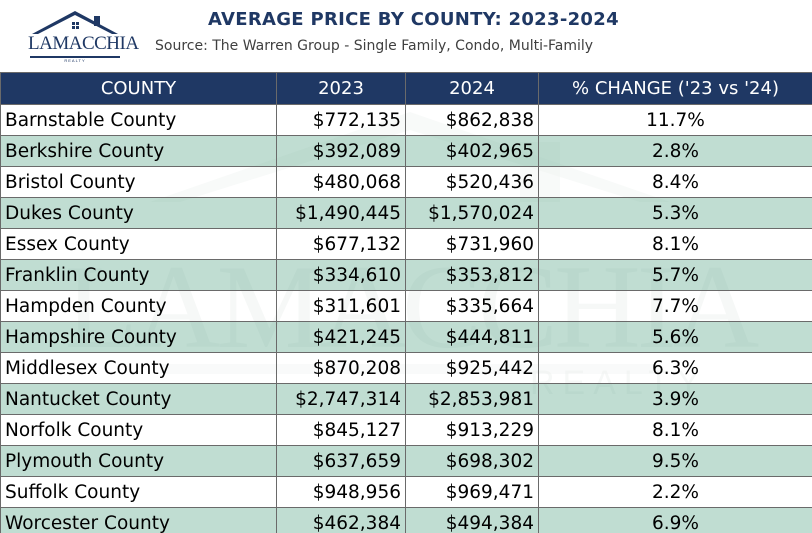 Image resolution: width=812 pixels, height=533 pixels. Describe the element at coordinates (341, 151) in the screenshot. I see `price-2023-cell: $392,089` at that location.